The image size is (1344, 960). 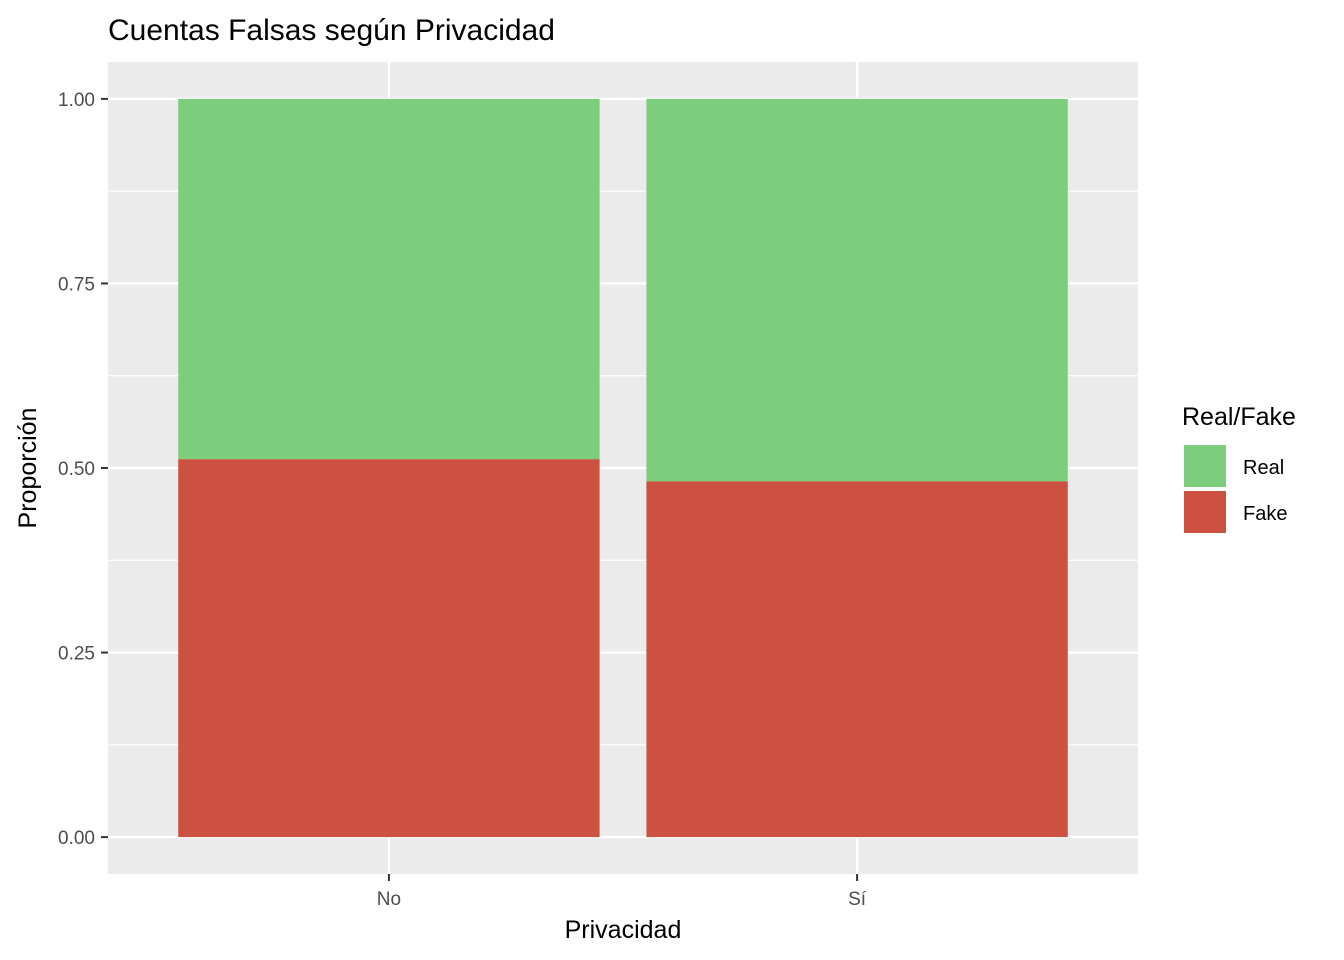 I want to click on y-tick-label: 0.25, so click(x=76, y=654).